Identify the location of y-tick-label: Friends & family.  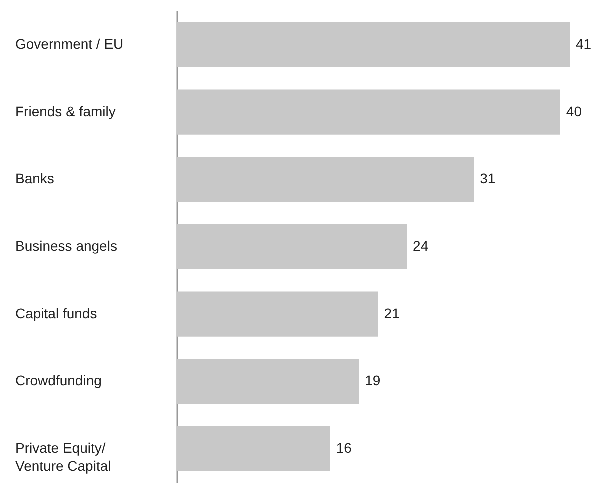
(66, 111).